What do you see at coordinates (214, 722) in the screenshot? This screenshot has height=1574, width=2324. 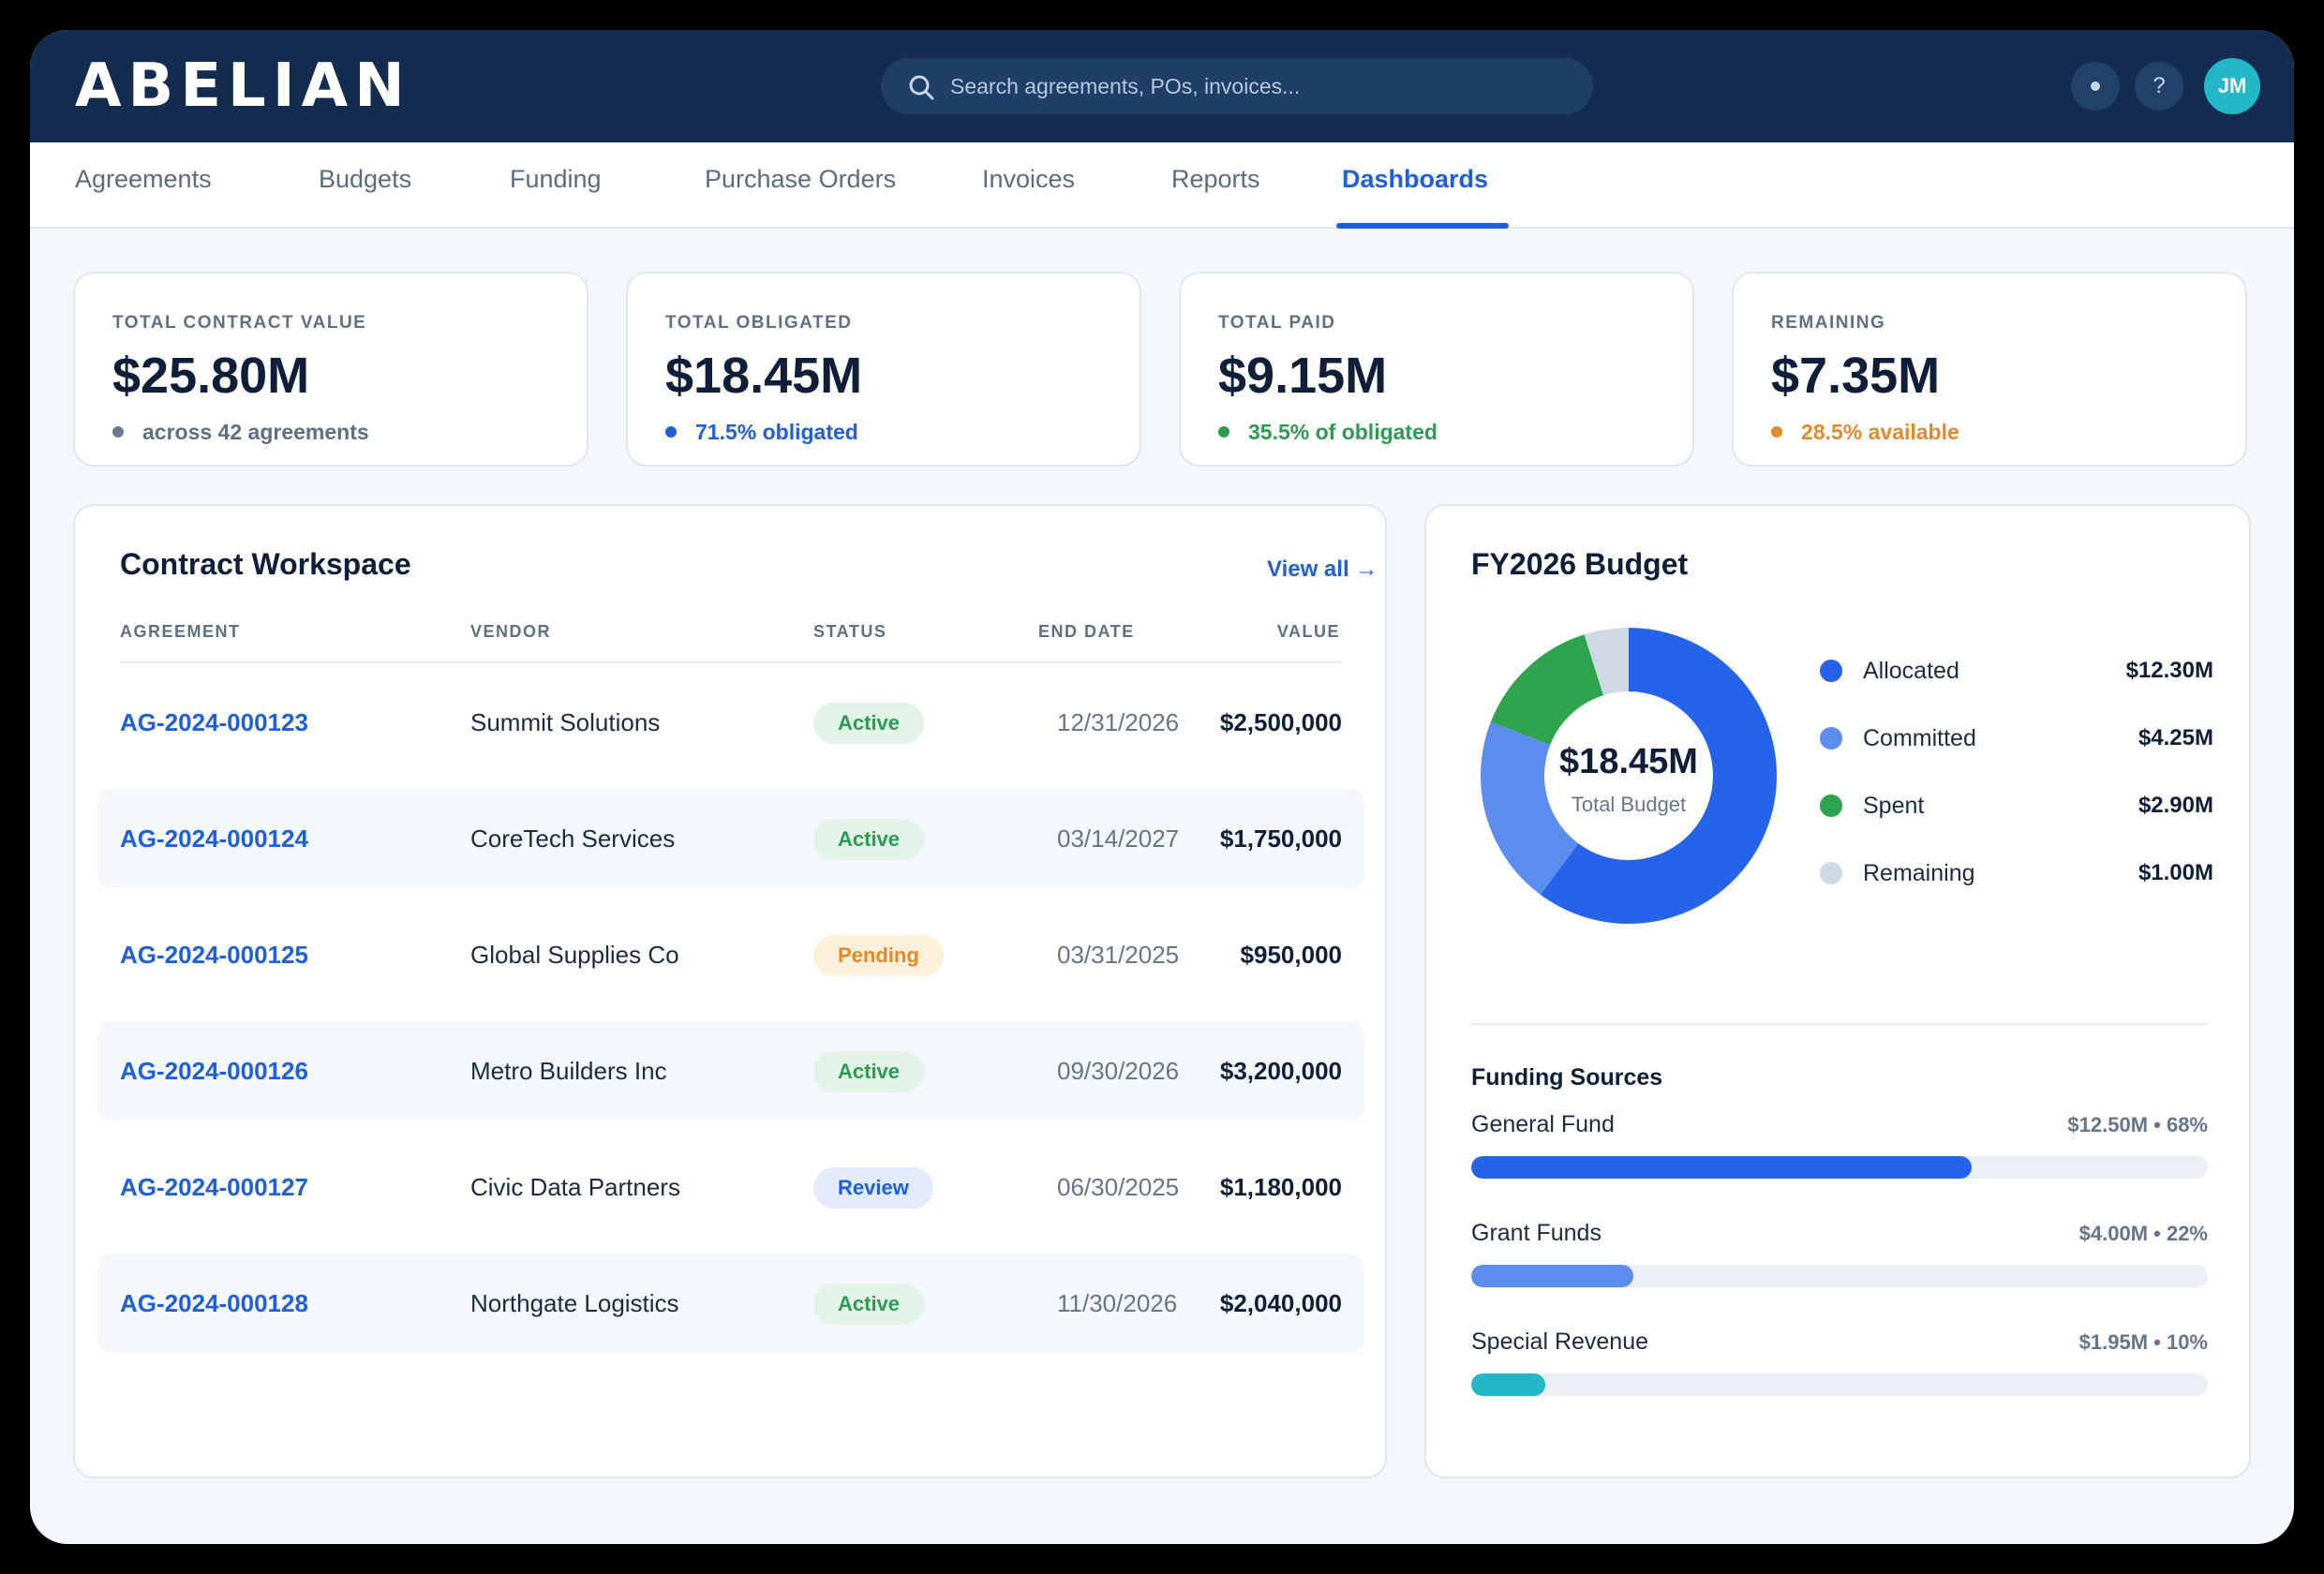 I see `agreement-id-link: AG-2024-000123` at bounding box center [214, 722].